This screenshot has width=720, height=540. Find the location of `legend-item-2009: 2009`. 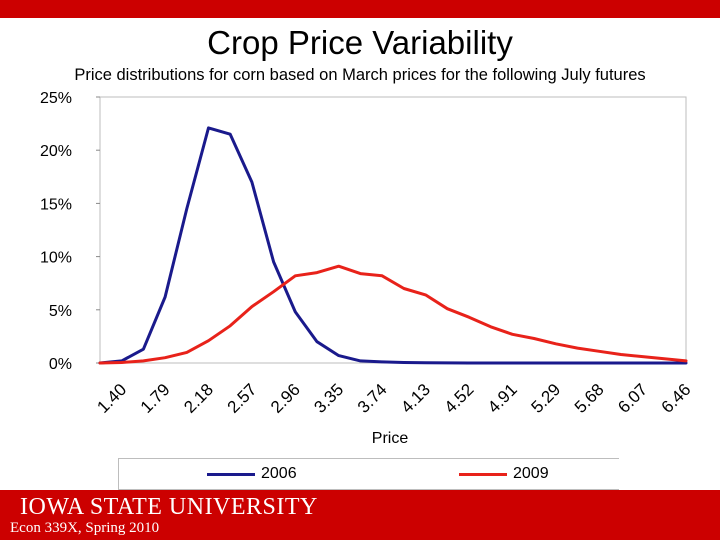

legend-item-2009: 2009 is located at coordinates (504, 474).